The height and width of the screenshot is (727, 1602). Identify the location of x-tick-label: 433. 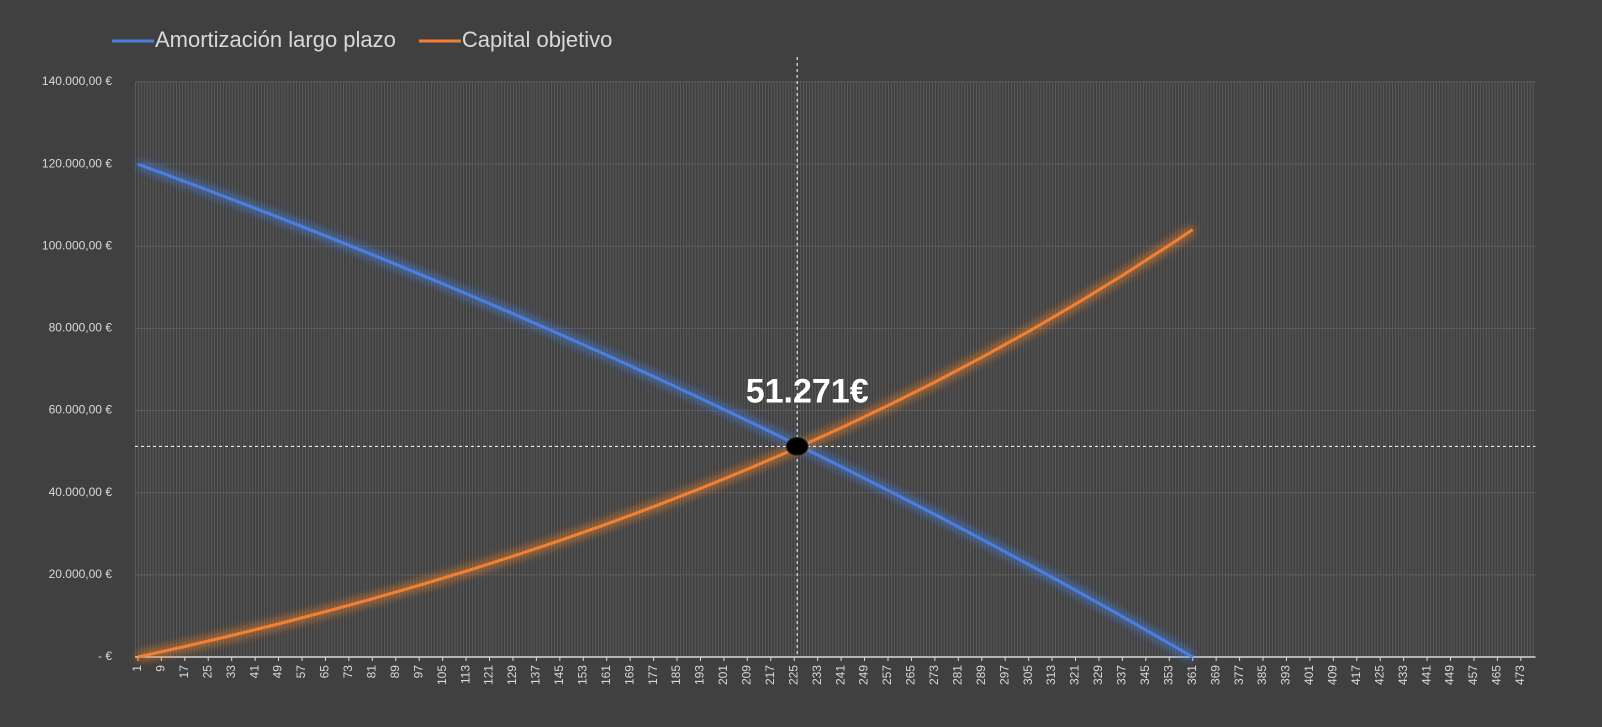
(1403, 675).